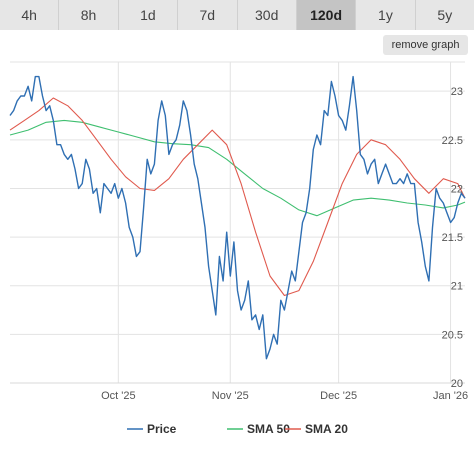 This screenshot has height=455, width=474. What do you see at coordinates (457, 189) in the screenshot?
I see `y-tick-label: 22` at bounding box center [457, 189].